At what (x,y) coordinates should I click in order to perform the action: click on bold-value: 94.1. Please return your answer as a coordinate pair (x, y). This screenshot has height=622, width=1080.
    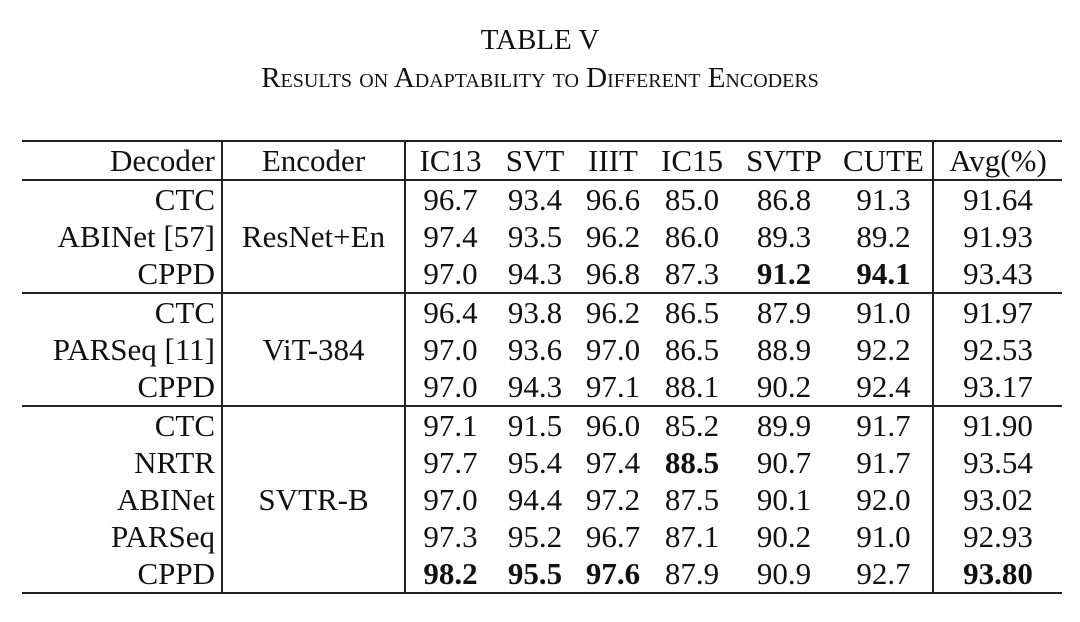
    Looking at the image, I should click on (883, 273).